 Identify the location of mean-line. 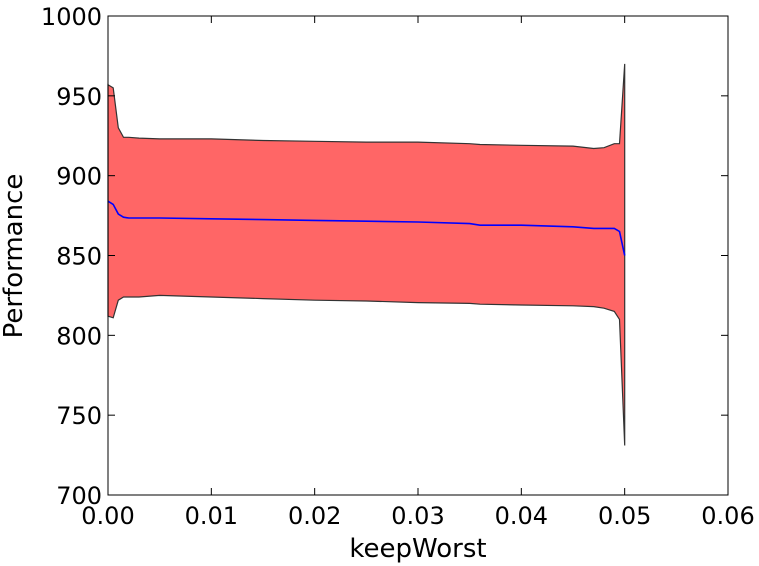
(366, 228).